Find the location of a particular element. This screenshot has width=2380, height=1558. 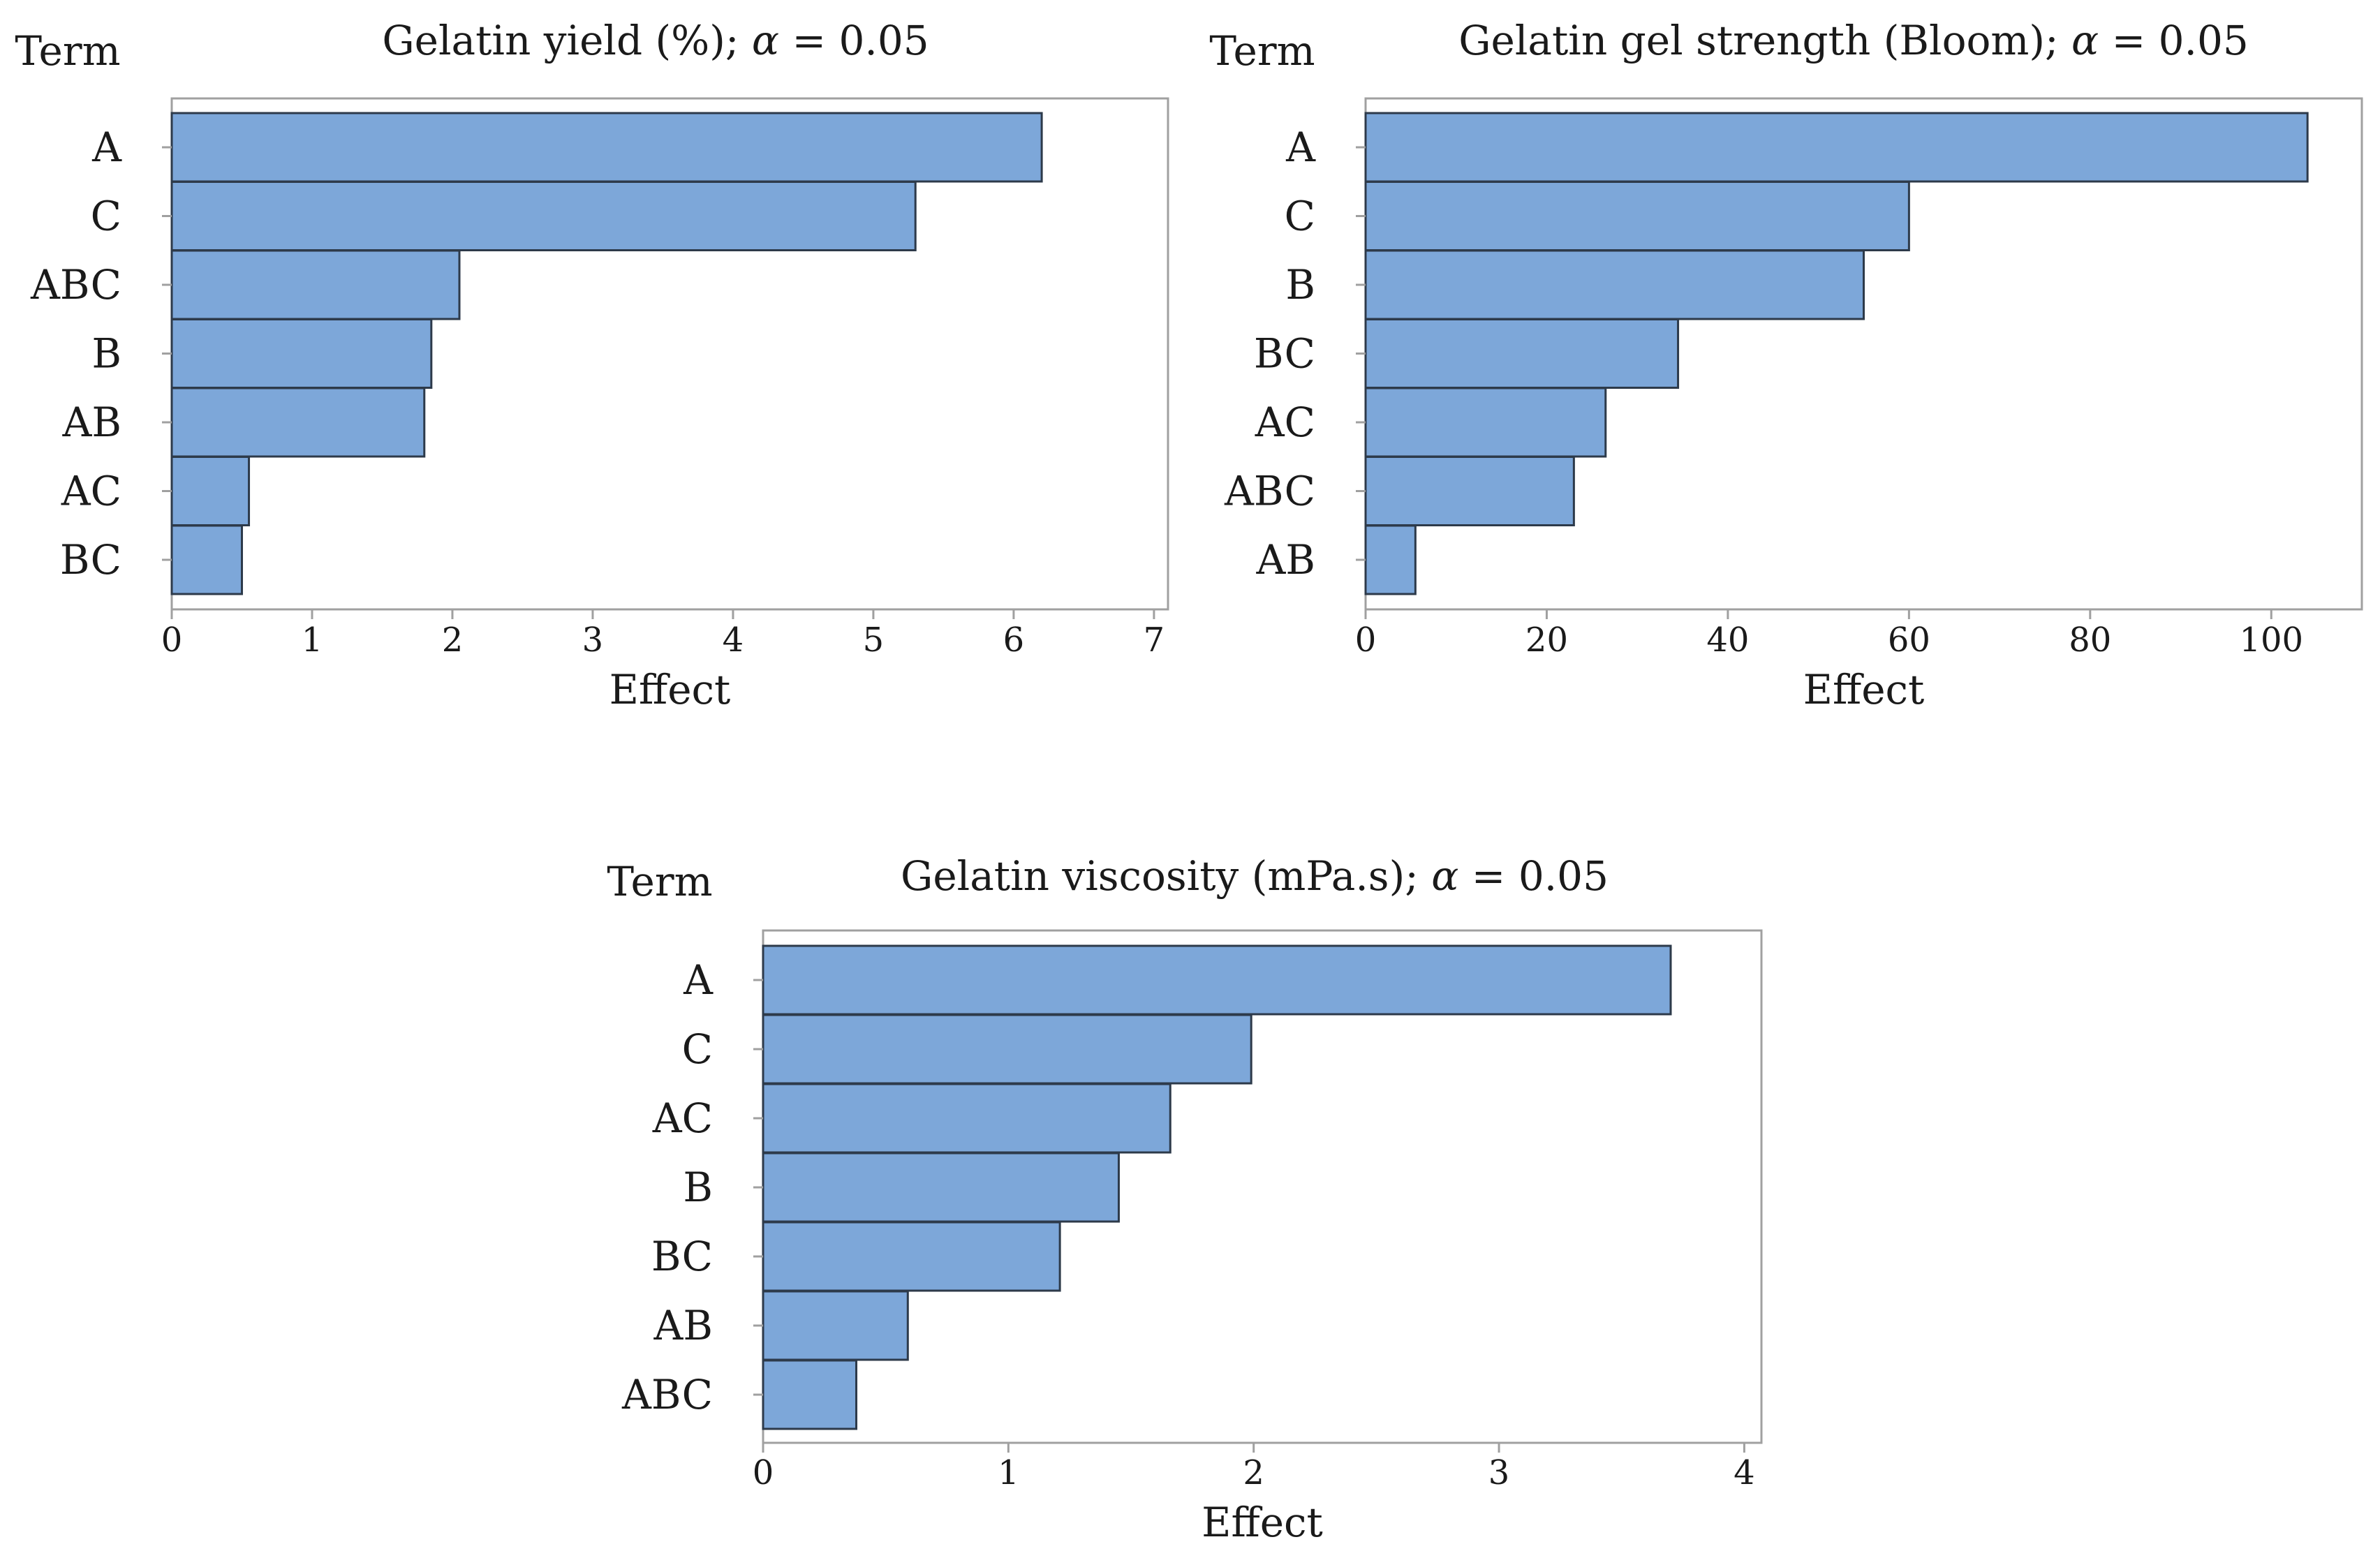

x-tick-label-6: 6 is located at coordinates (1014, 640).